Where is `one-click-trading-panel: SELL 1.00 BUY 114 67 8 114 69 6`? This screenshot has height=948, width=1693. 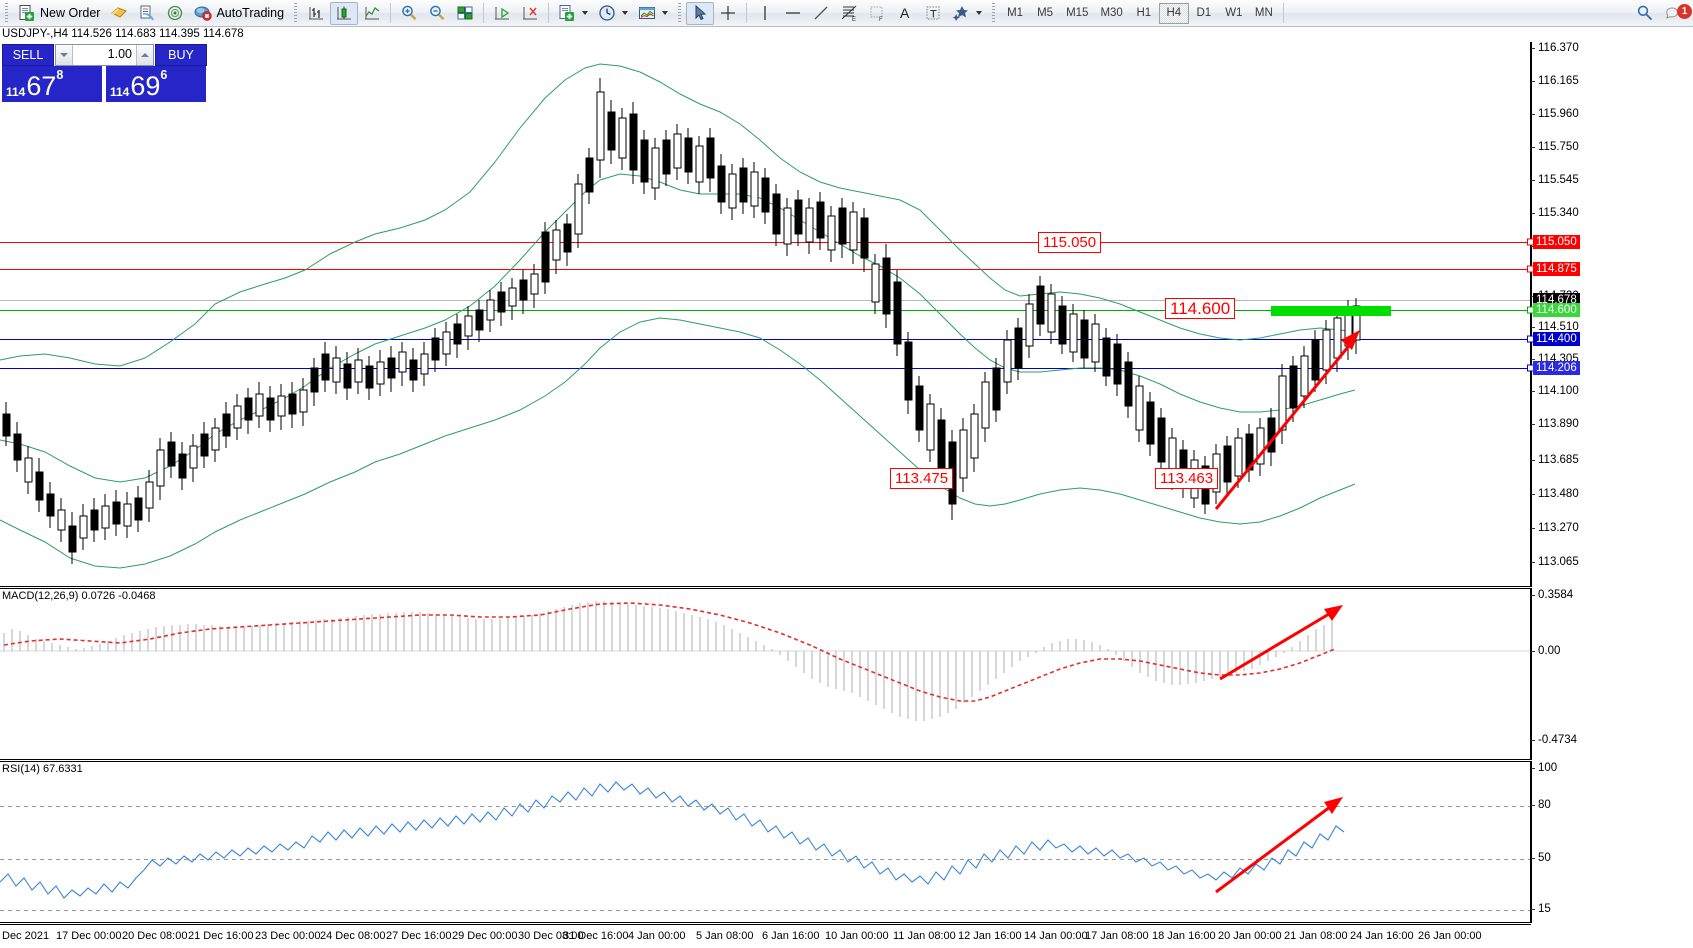 one-click-trading-panel: SELL 1.00 BUY 114 67 8 114 69 6 is located at coordinates (104, 73).